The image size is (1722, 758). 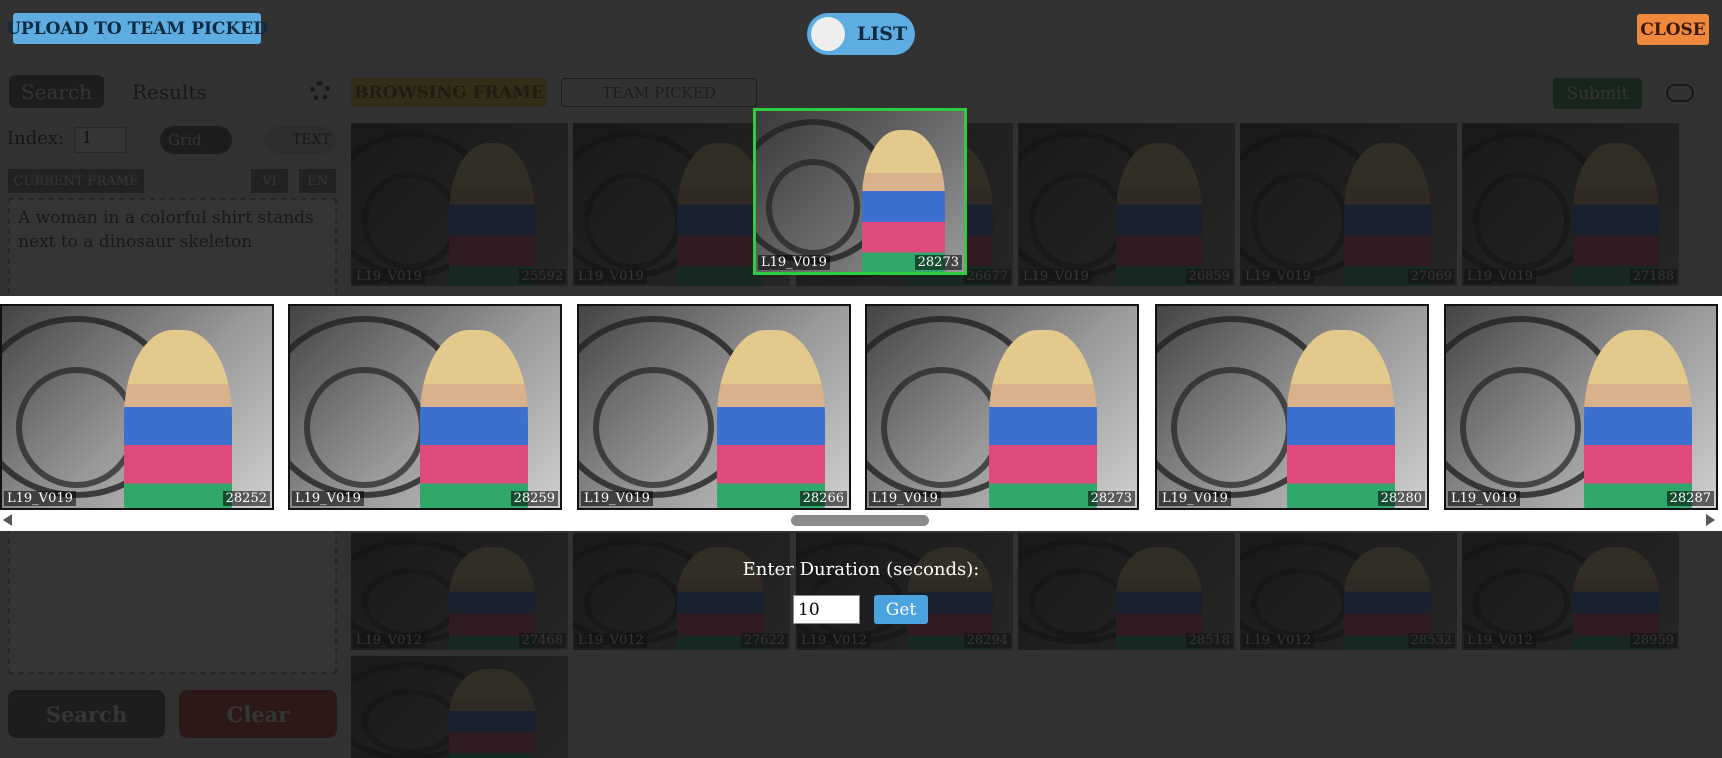 What do you see at coordinates (246, 498) in the screenshot?
I see `frame-id: 28252` at bounding box center [246, 498].